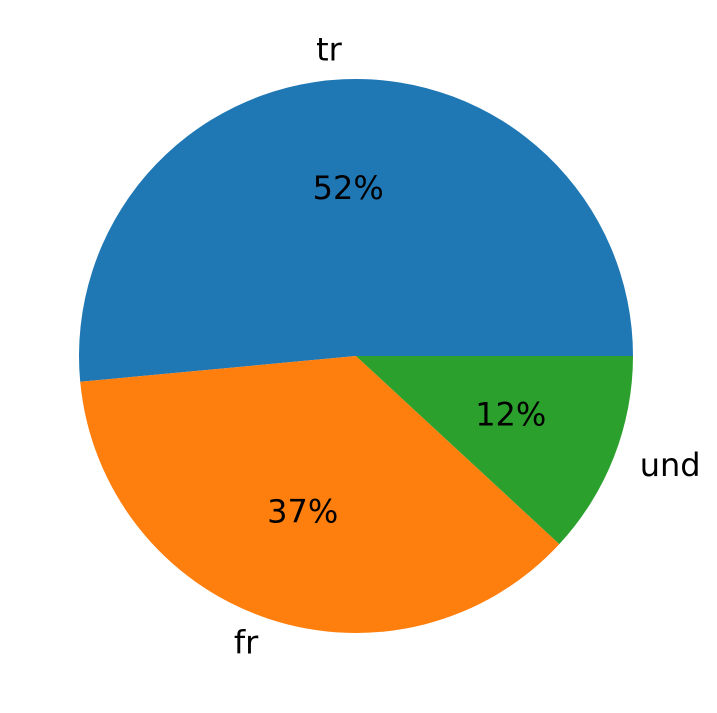 This screenshot has height=713, width=717. I want to click on value-label: 12%, so click(510, 415).